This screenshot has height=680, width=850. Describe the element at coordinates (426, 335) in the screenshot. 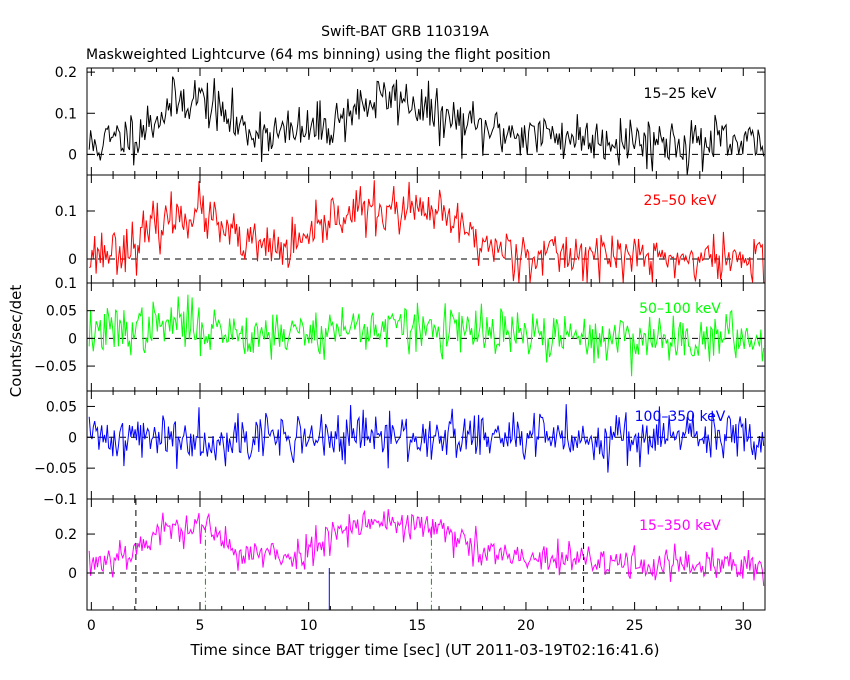

I see `series-50-100-kev` at that location.